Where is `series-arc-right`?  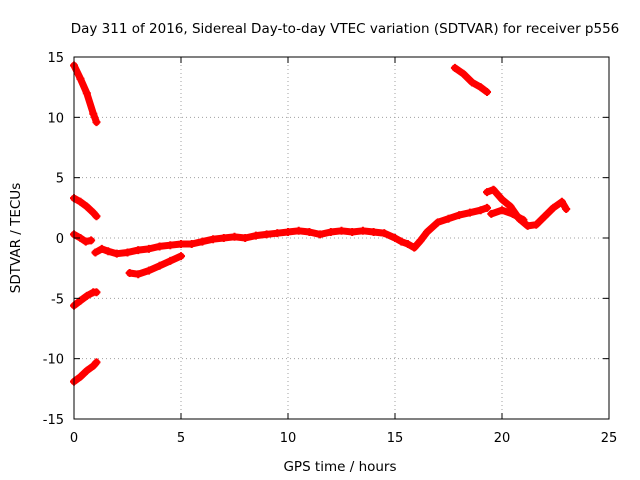 series-arc-right is located at coordinates (527, 207).